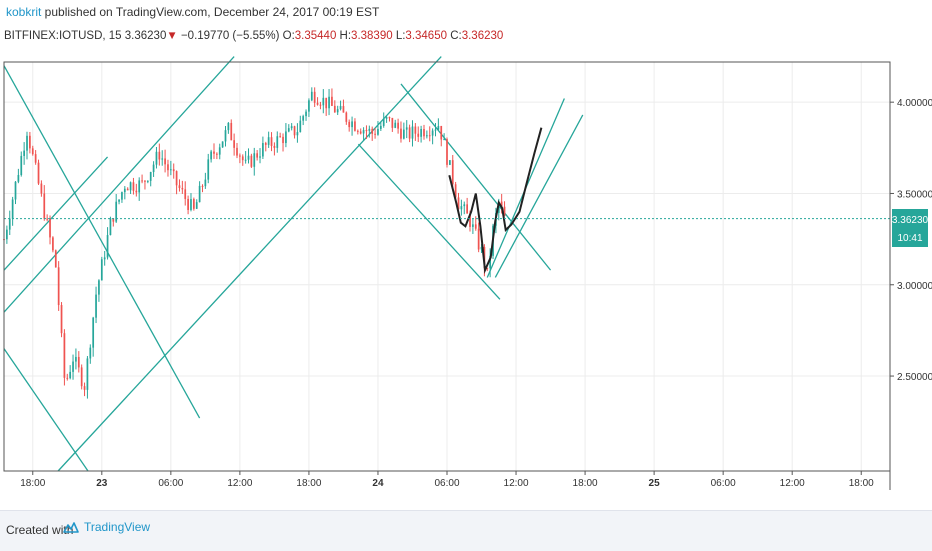 This screenshot has height=551, width=932. Describe the element at coordinates (106, 527) in the screenshot. I see `tradingview-link: TradingView` at that location.